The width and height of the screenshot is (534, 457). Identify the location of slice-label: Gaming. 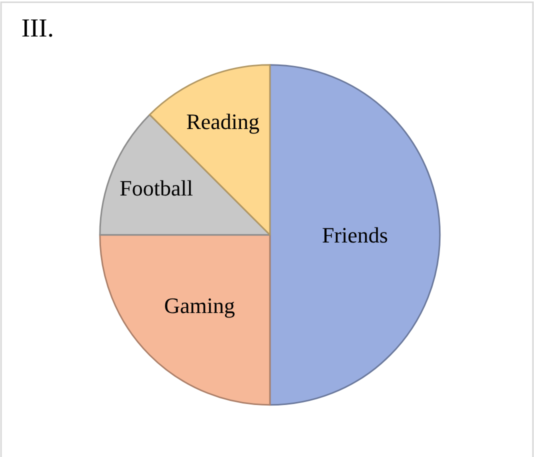
(199, 305).